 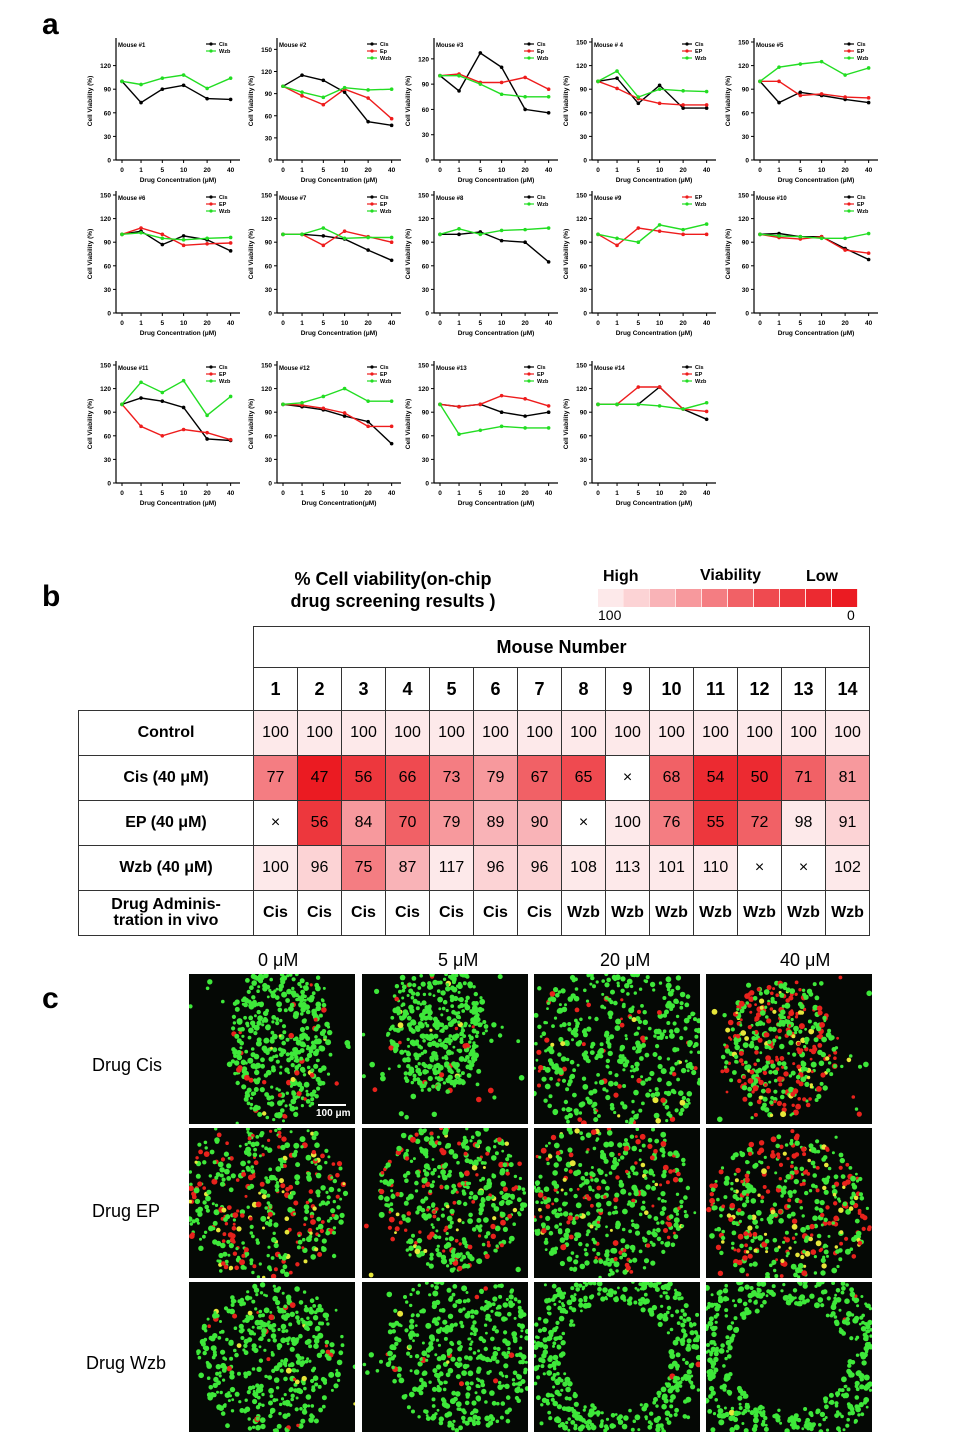 What do you see at coordinates (583, 778) in the screenshot?
I see `viability-cell: 65` at bounding box center [583, 778].